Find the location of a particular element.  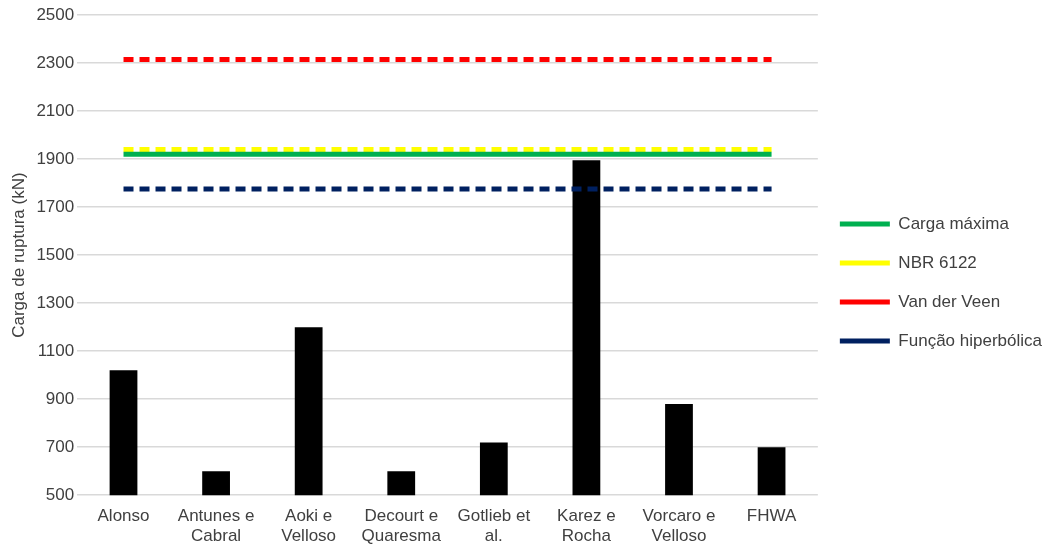

y-tick-label: 2300 is located at coordinates (55, 62).